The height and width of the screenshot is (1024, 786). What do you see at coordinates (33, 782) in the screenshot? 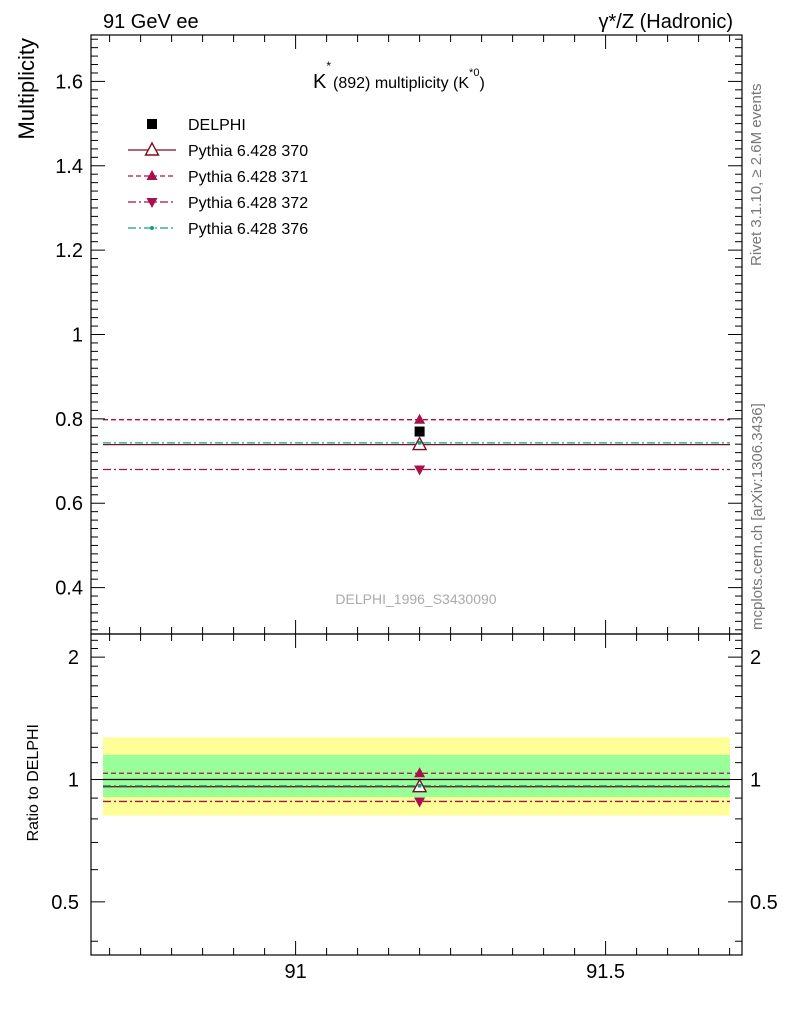
I see `ratio-ylabel: Ratio to DELPHI` at bounding box center [33, 782].